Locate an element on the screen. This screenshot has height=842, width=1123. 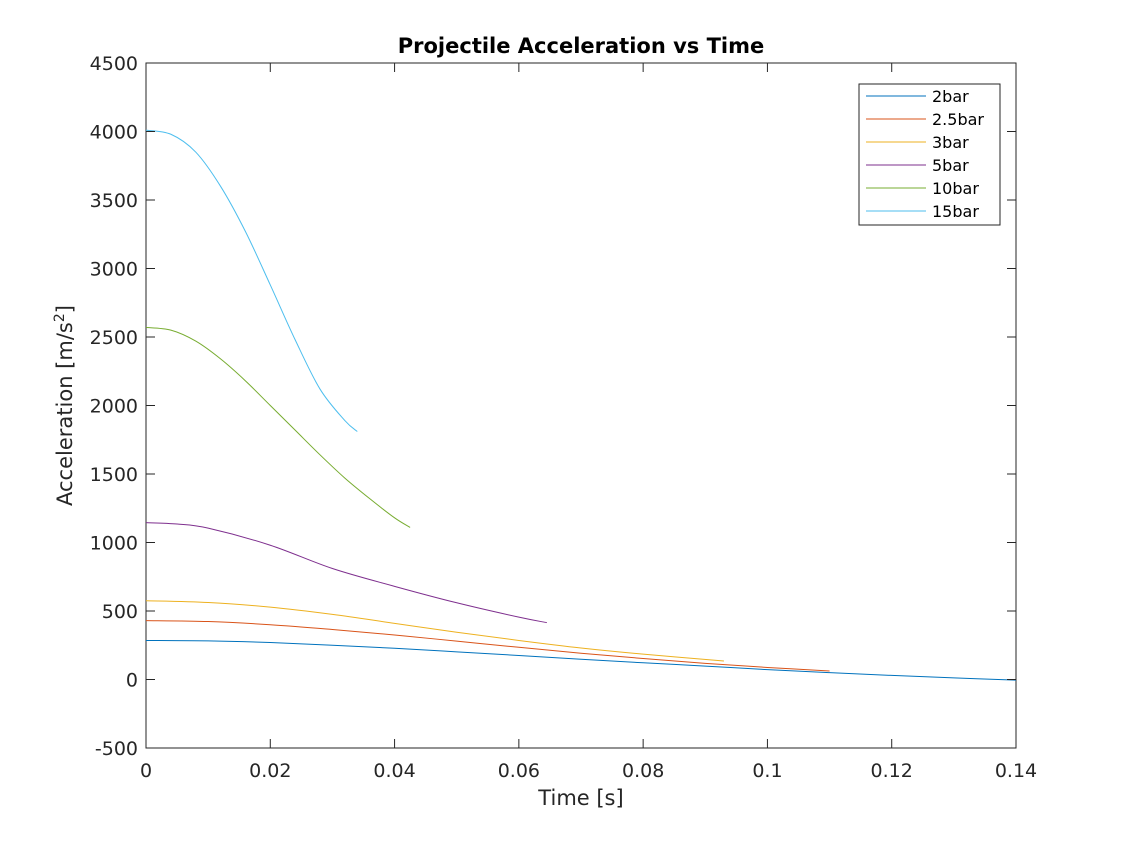
series-line-2bar is located at coordinates (581, 660).